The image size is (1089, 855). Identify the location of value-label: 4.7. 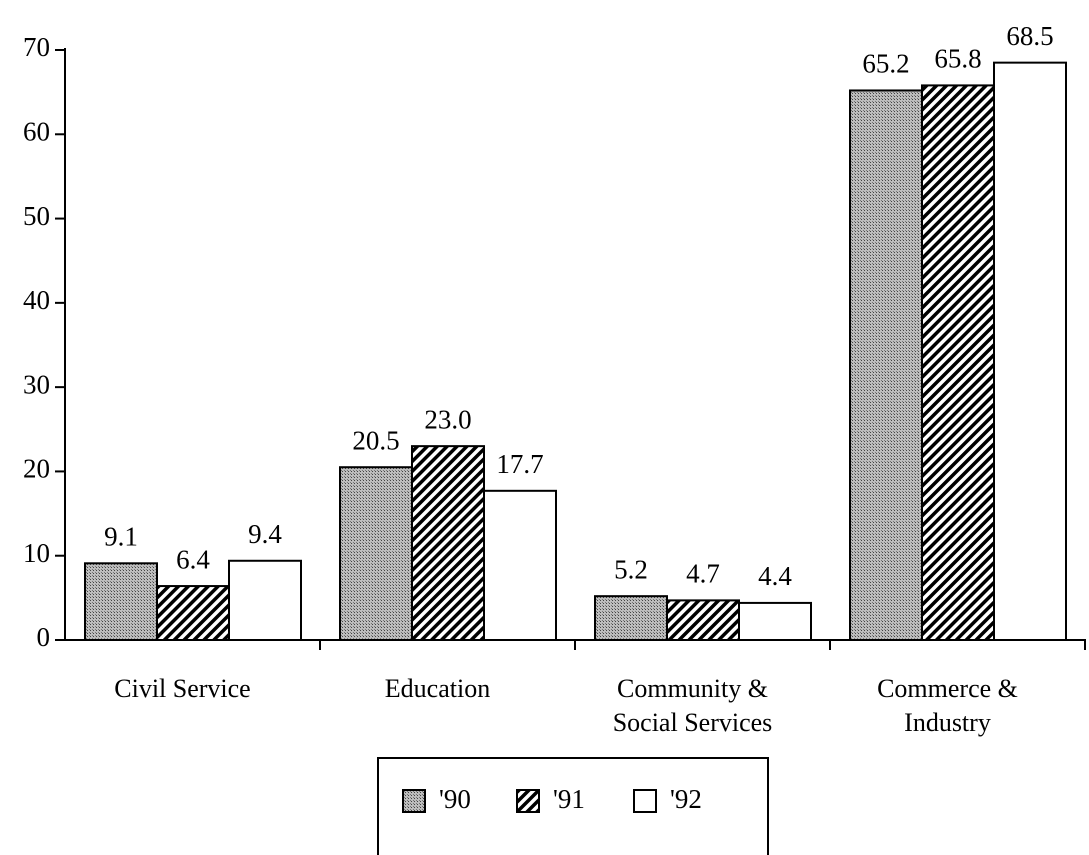
(703, 574).